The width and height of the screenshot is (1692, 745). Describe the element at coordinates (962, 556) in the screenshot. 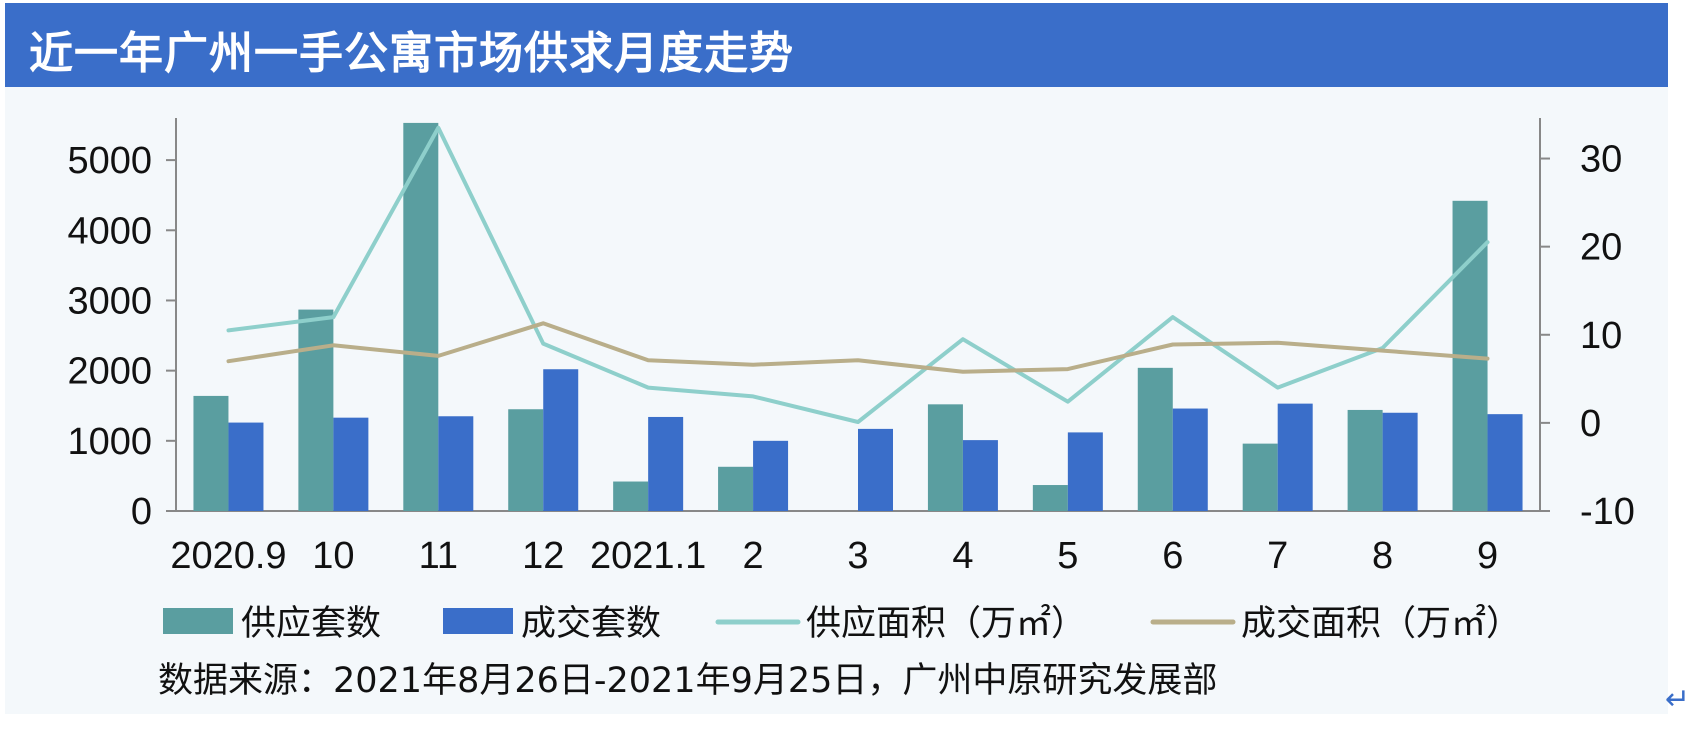

I see `x-tick-label: 4` at that location.